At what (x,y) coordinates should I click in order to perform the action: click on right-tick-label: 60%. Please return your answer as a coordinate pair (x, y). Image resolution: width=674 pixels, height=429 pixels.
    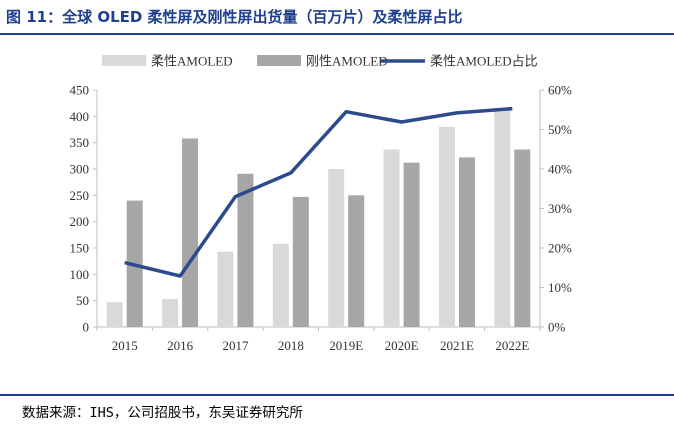
    Looking at the image, I should click on (560, 90).